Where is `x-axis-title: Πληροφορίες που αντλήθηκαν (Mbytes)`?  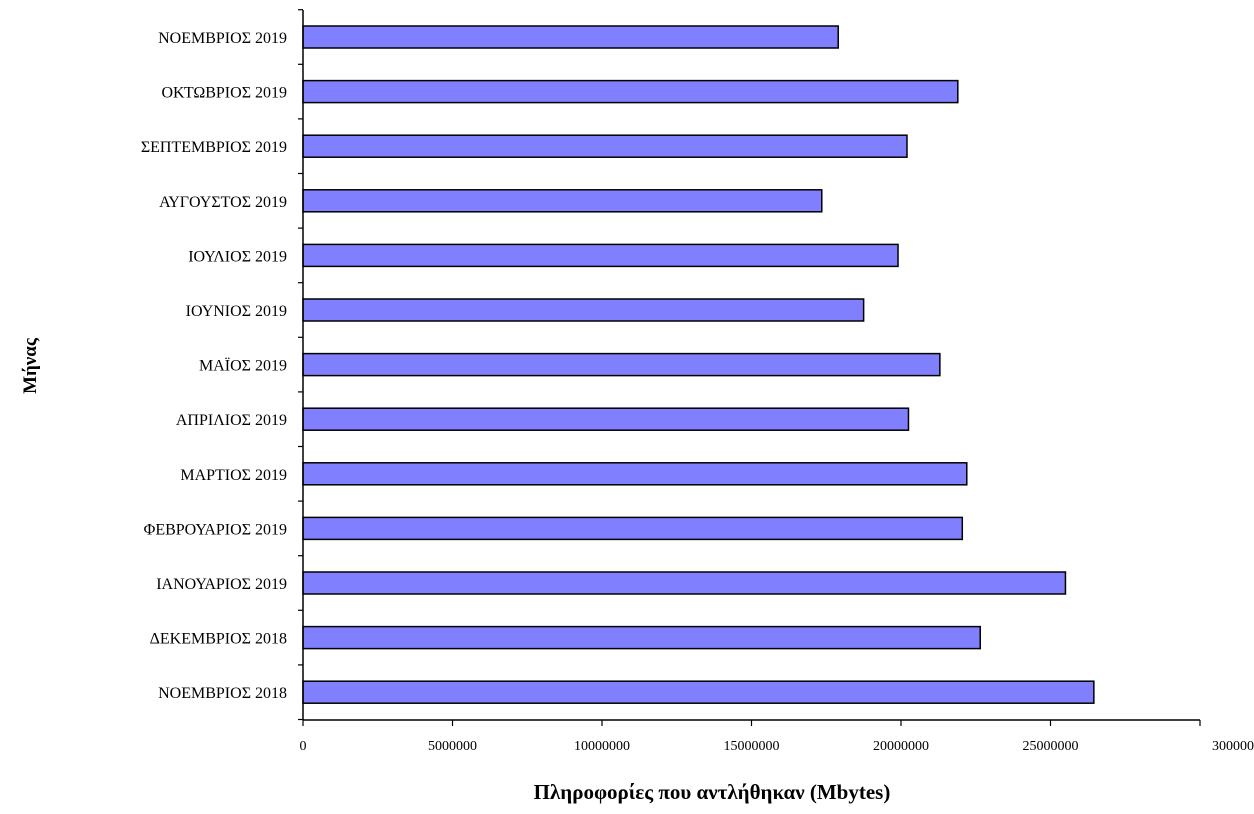
x-axis-title: Πληροφορίες που αντλήθηκαν (Mbytes) is located at coordinates (712, 792).